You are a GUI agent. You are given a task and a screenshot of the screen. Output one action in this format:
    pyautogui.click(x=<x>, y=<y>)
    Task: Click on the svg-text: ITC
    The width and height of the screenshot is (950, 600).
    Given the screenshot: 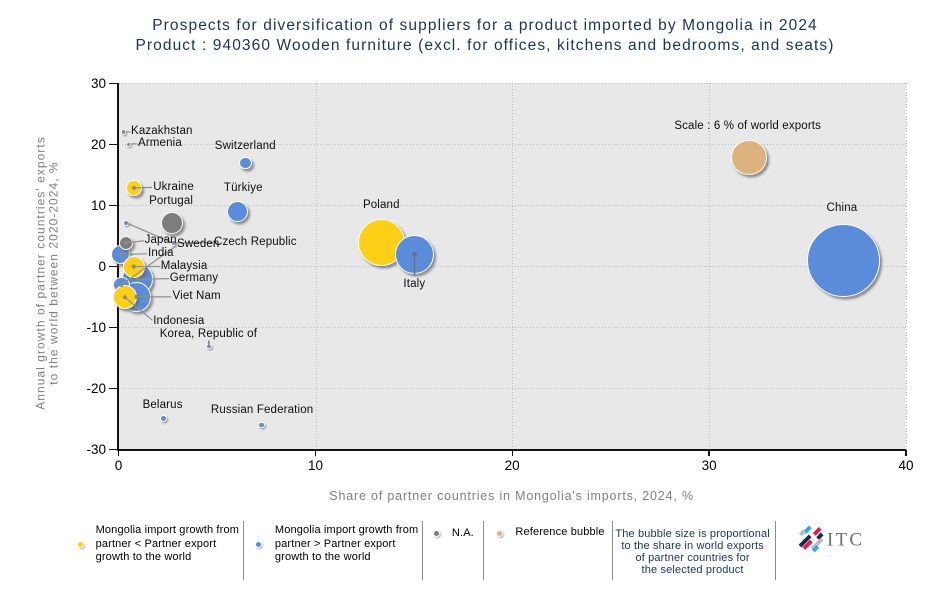 What is the action you would take?
    pyautogui.click(x=845, y=540)
    